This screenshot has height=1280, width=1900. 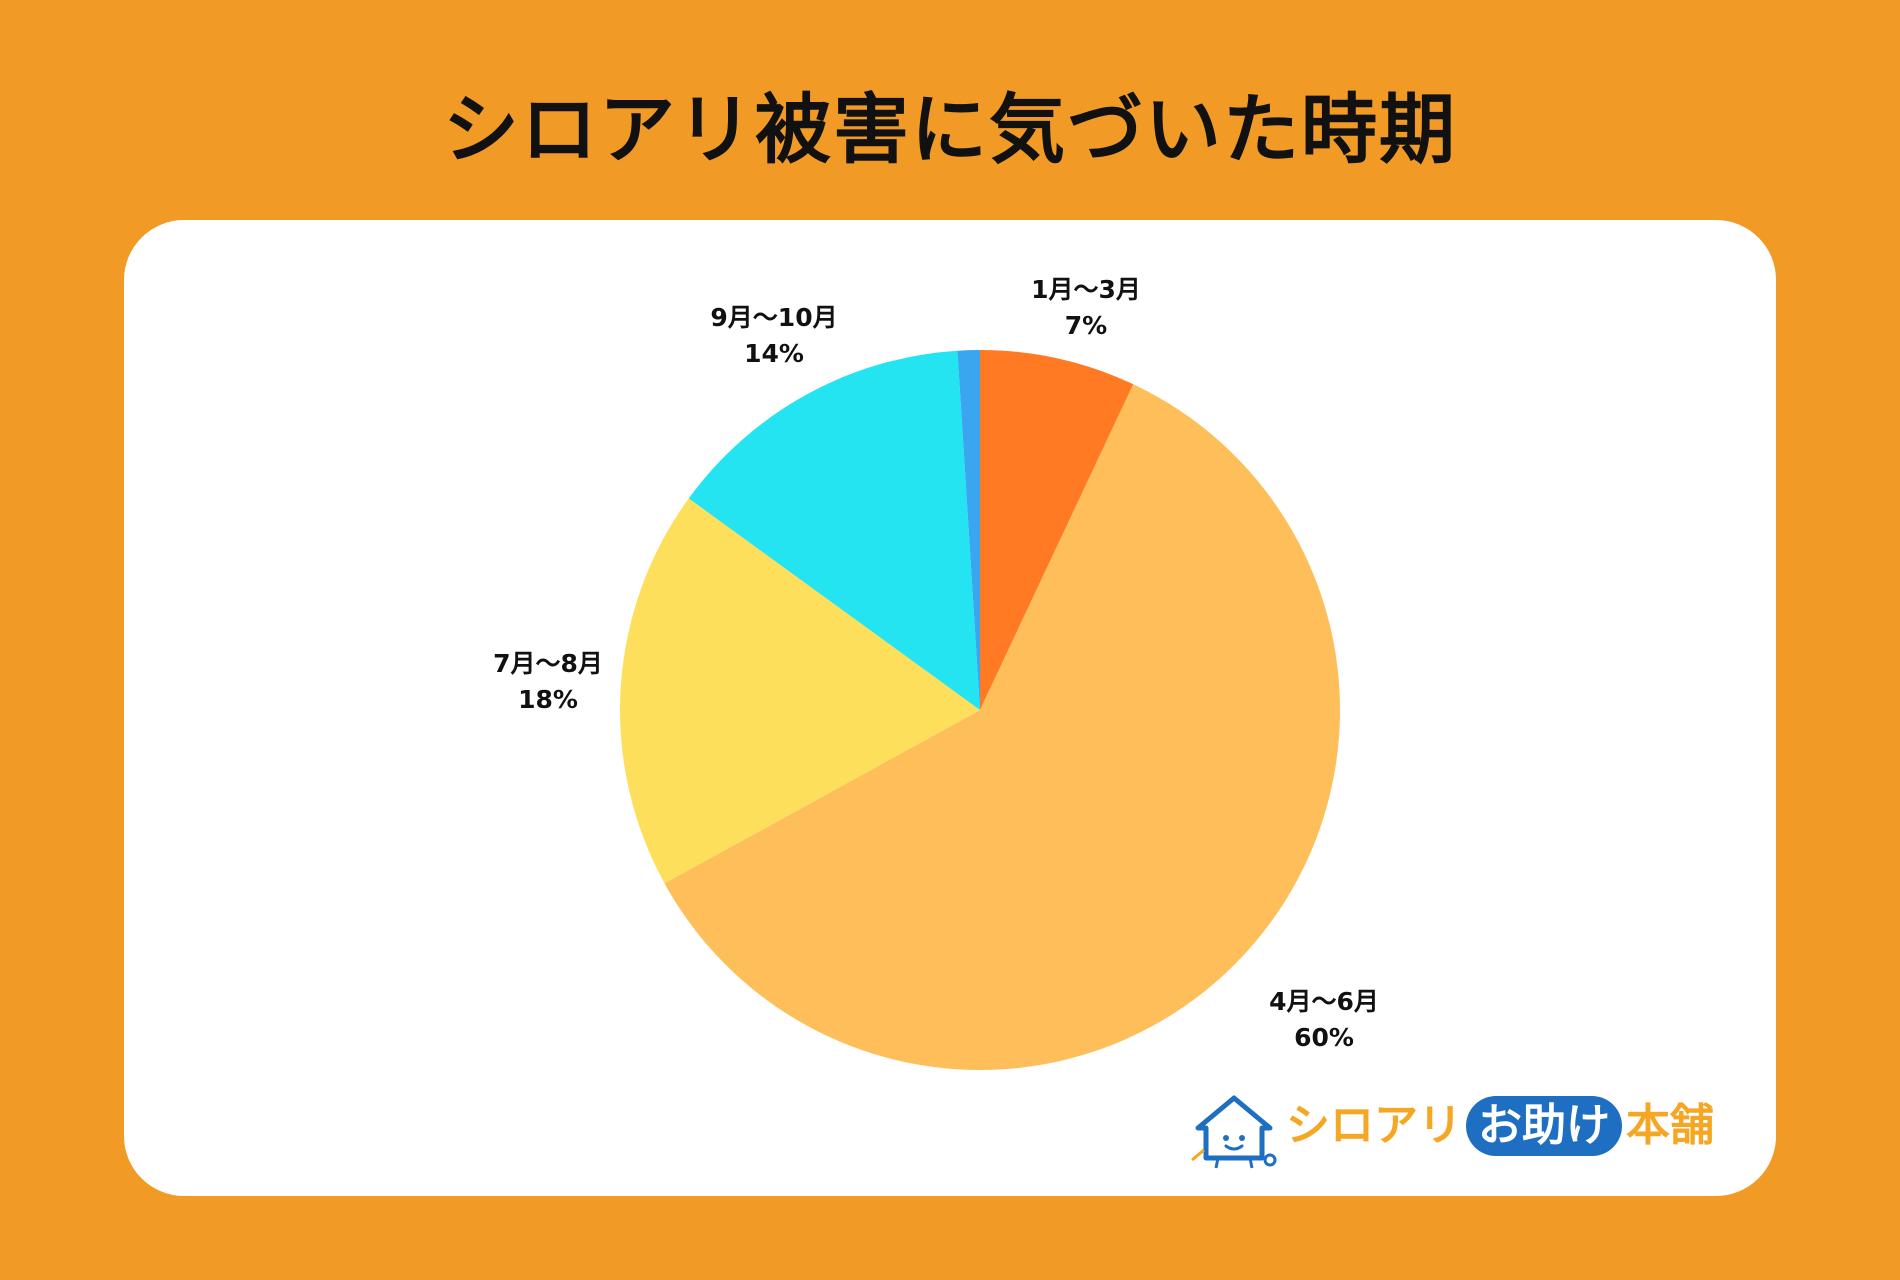 I want to click on chart-title: シロアリ被害に気づいた時期, so click(x=950, y=129).